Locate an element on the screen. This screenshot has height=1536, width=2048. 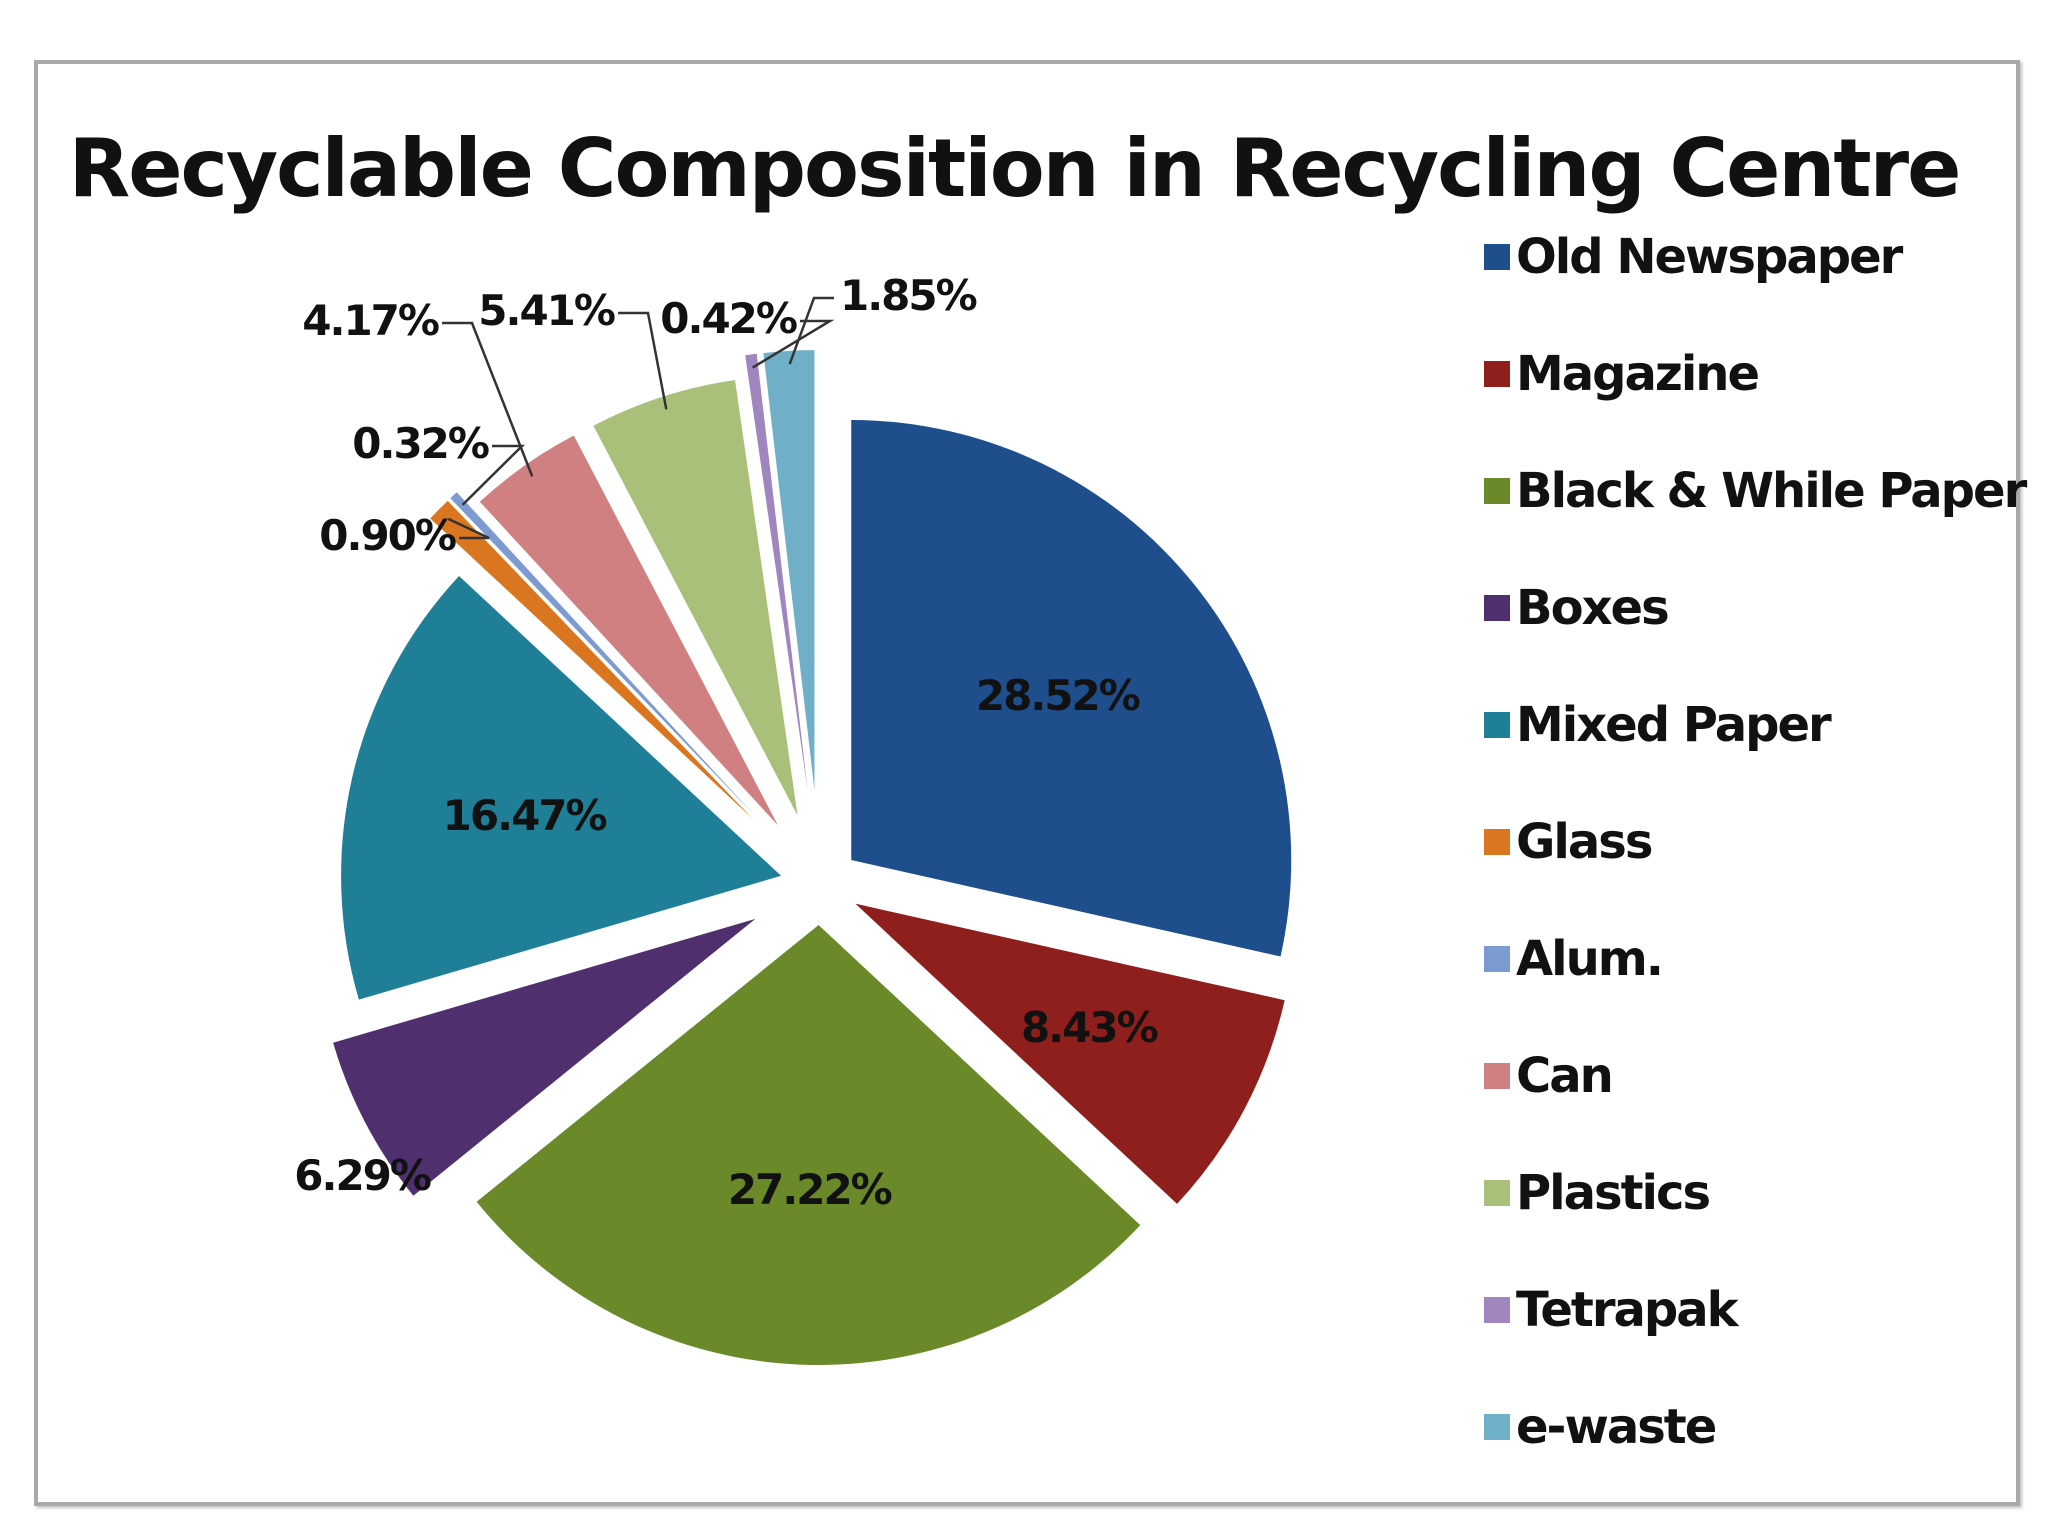
legend-item-boxes: Boxes is located at coordinates (1577, 608).